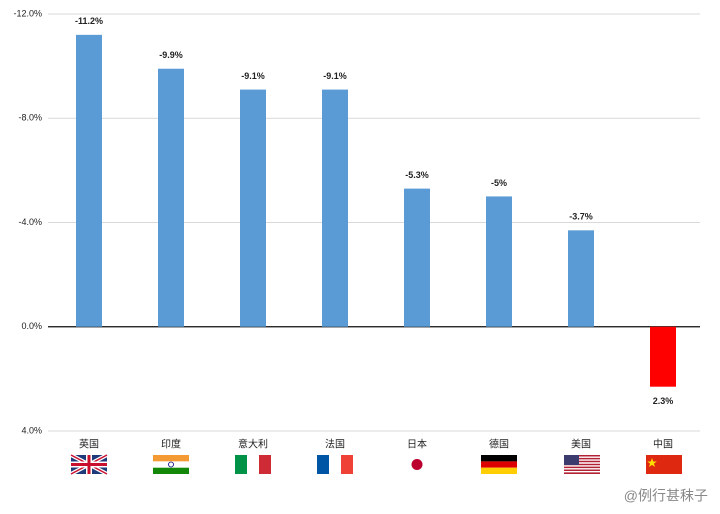 The width and height of the screenshot is (720, 514). What do you see at coordinates (376, 464) in the screenshot?
I see `flags` at bounding box center [376, 464].